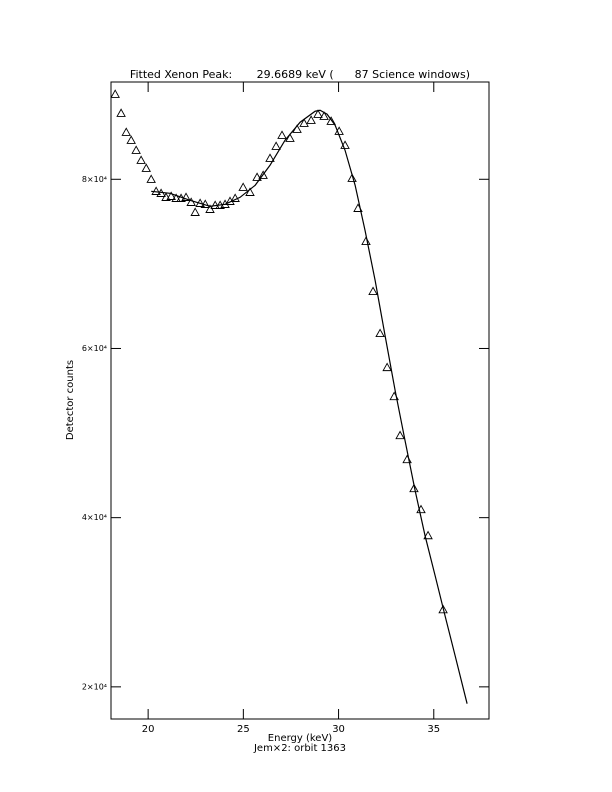  What do you see at coordinates (70, 400) in the screenshot?
I see `y-axis-label: Detector counts` at bounding box center [70, 400].